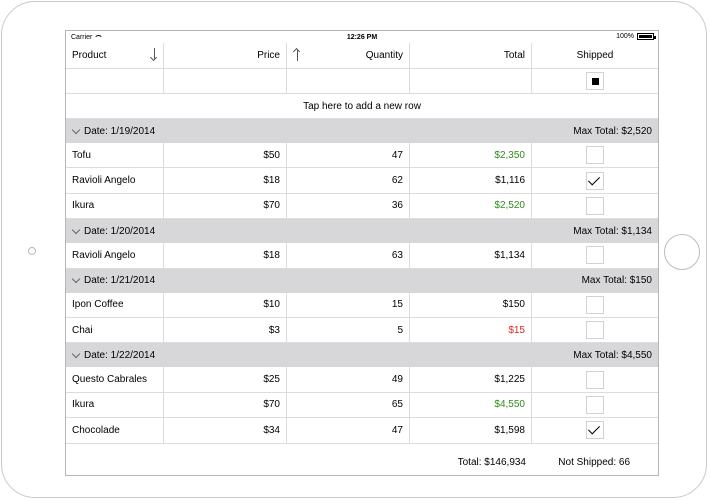 This screenshot has width=710, height=501. What do you see at coordinates (120, 355) in the screenshot?
I see `group-label: Date: 1/22/2014` at bounding box center [120, 355].